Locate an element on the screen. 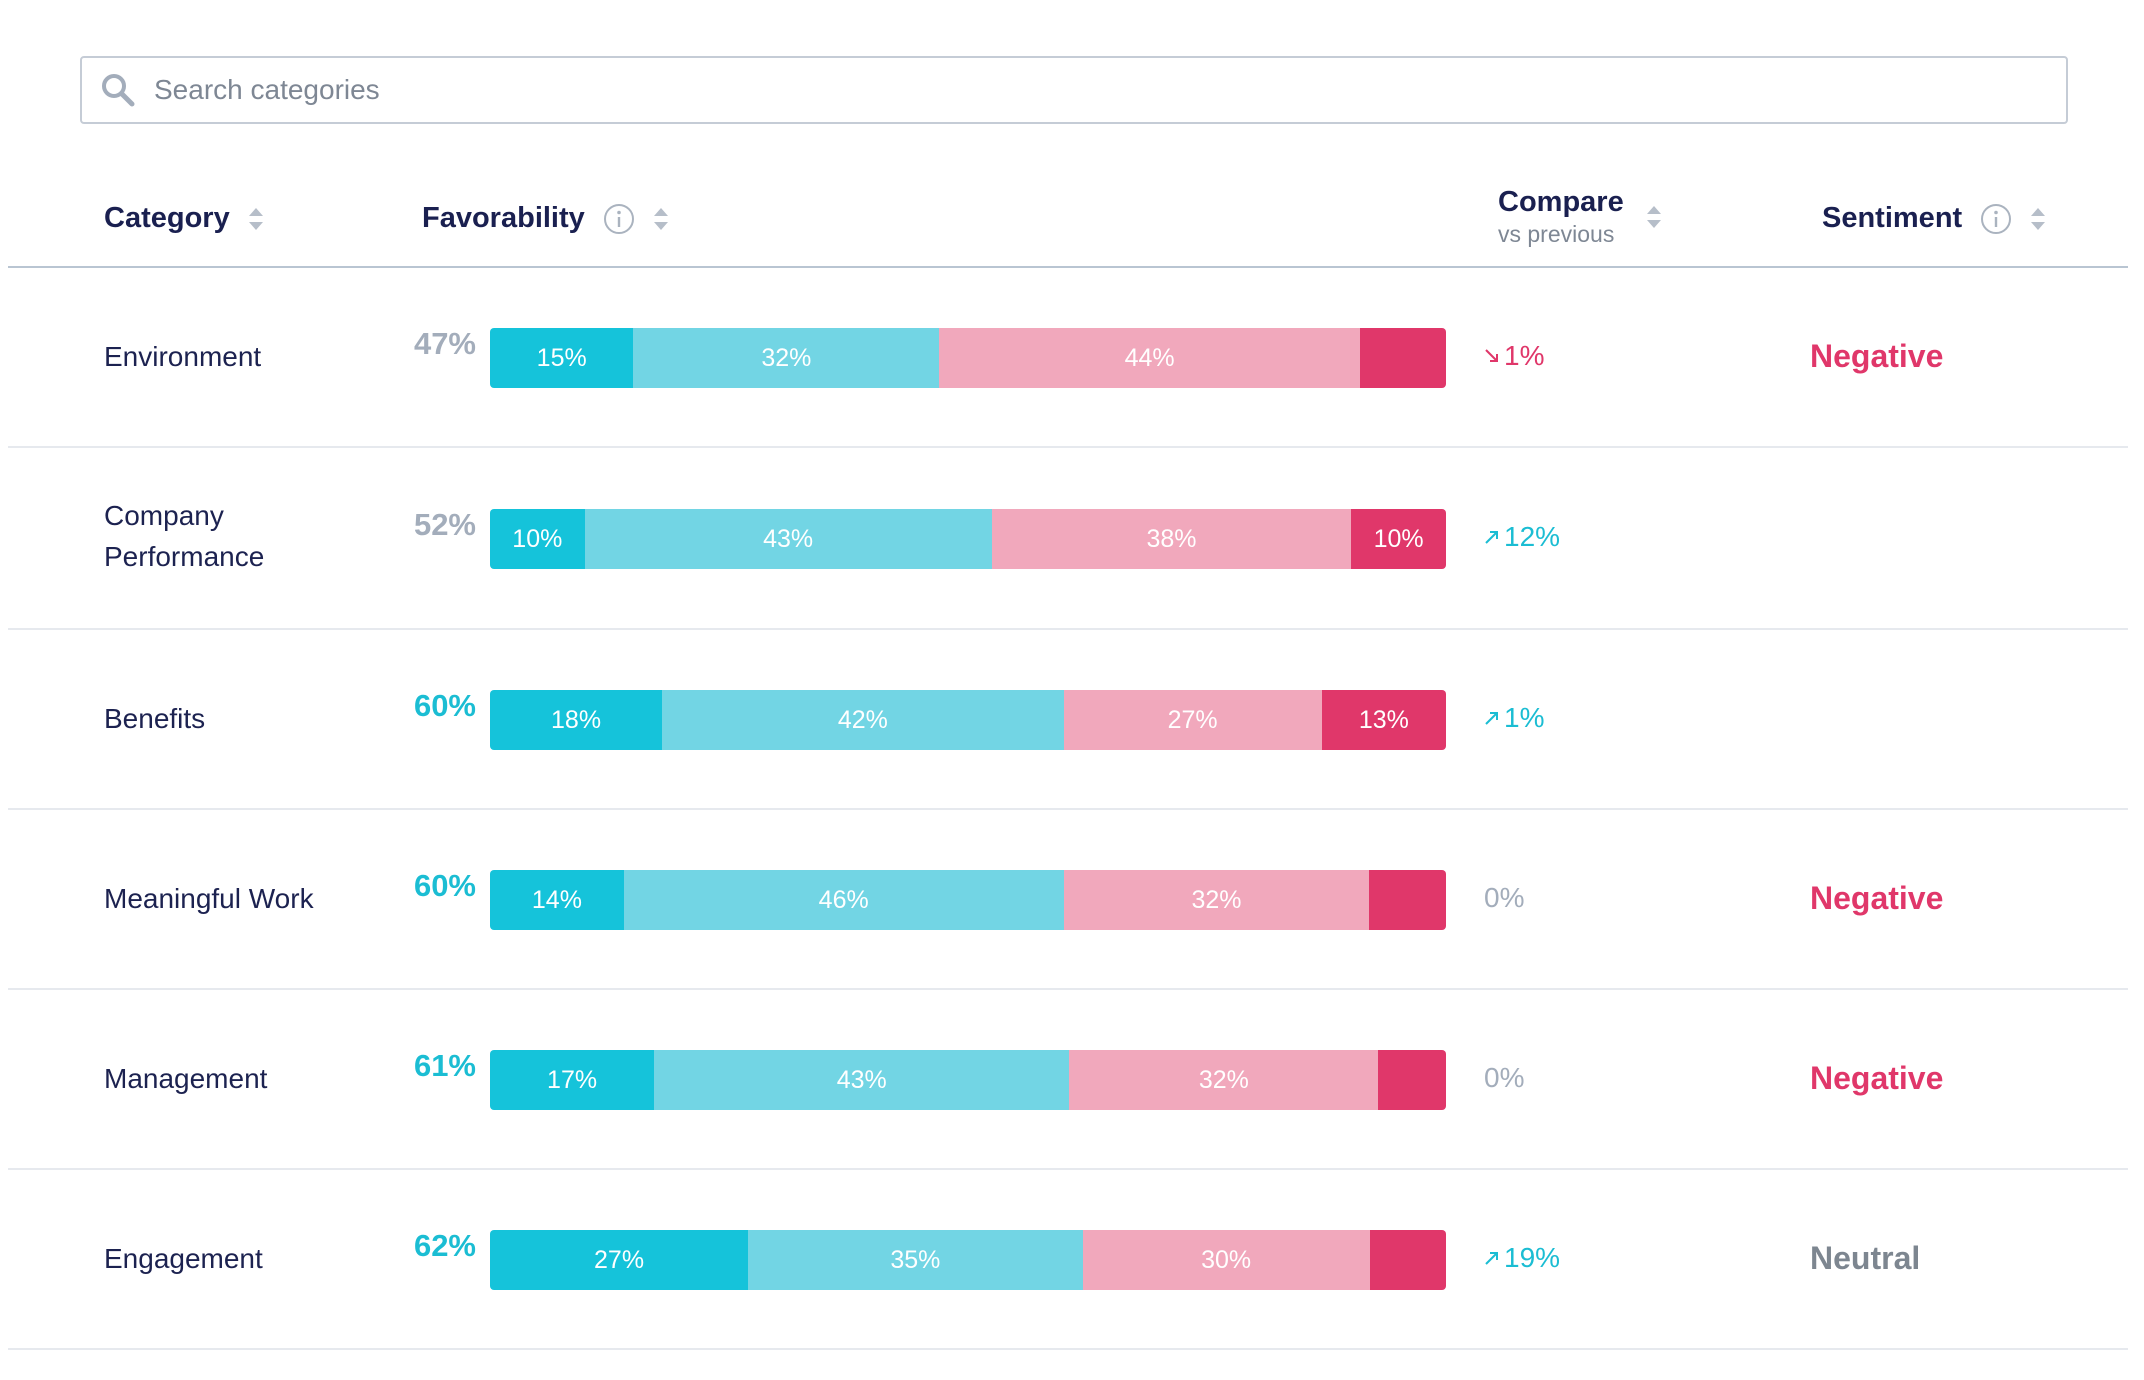  favorability-bar: 27% 35% 30% is located at coordinates (968, 1260).